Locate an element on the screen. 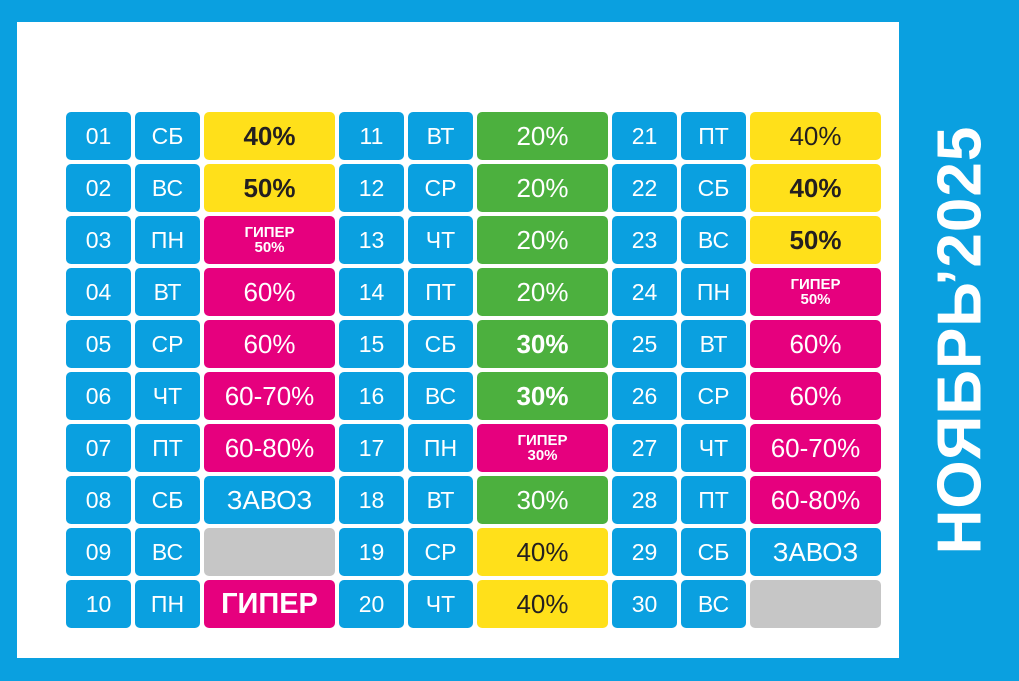 The image size is (1019, 681). day-number: 29 is located at coordinates (644, 552).